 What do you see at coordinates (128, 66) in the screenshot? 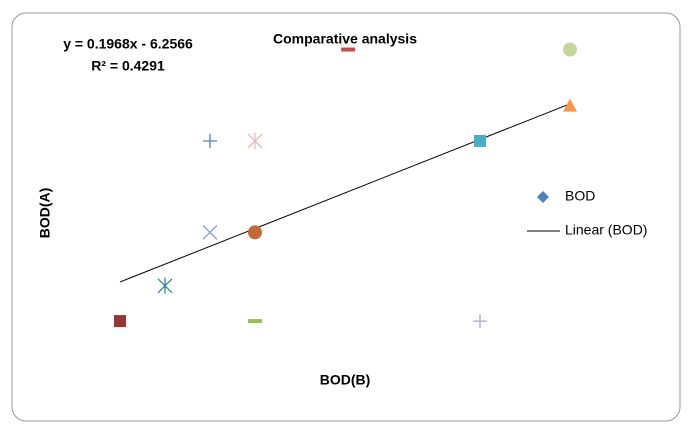
I see `trend-r2: R² = 0.4291` at bounding box center [128, 66].